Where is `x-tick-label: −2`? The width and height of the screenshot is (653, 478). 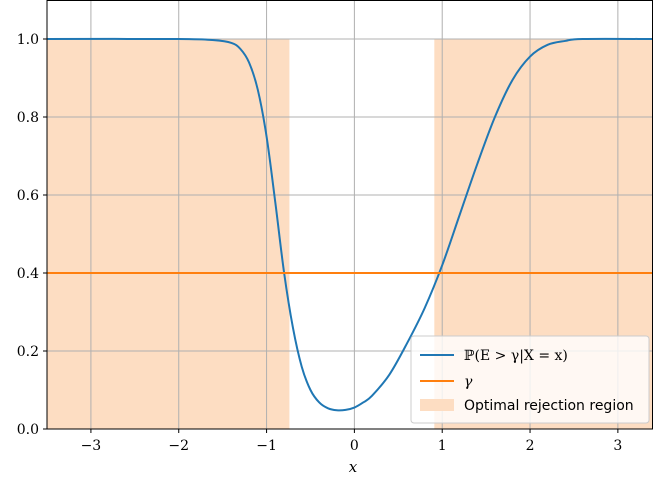 x-tick-label: −2 is located at coordinates (178, 446).